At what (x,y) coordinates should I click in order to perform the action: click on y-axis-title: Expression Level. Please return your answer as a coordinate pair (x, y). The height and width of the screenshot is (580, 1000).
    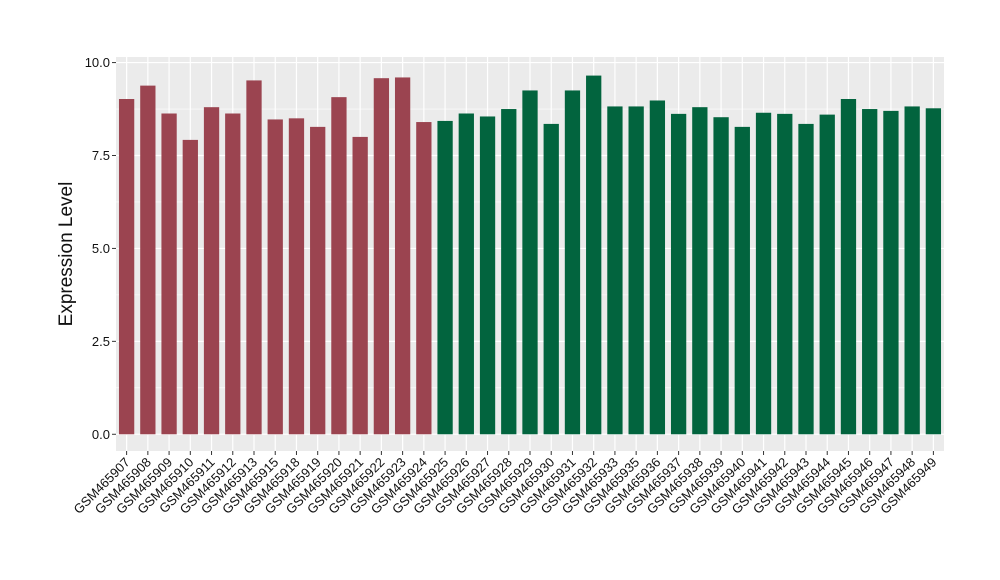
    Looking at the image, I should click on (66, 254).